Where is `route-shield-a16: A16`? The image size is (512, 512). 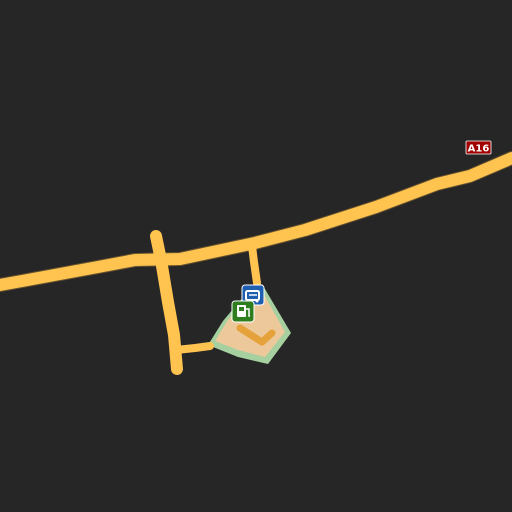 route-shield-a16: A16 is located at coordinates (478, 148).